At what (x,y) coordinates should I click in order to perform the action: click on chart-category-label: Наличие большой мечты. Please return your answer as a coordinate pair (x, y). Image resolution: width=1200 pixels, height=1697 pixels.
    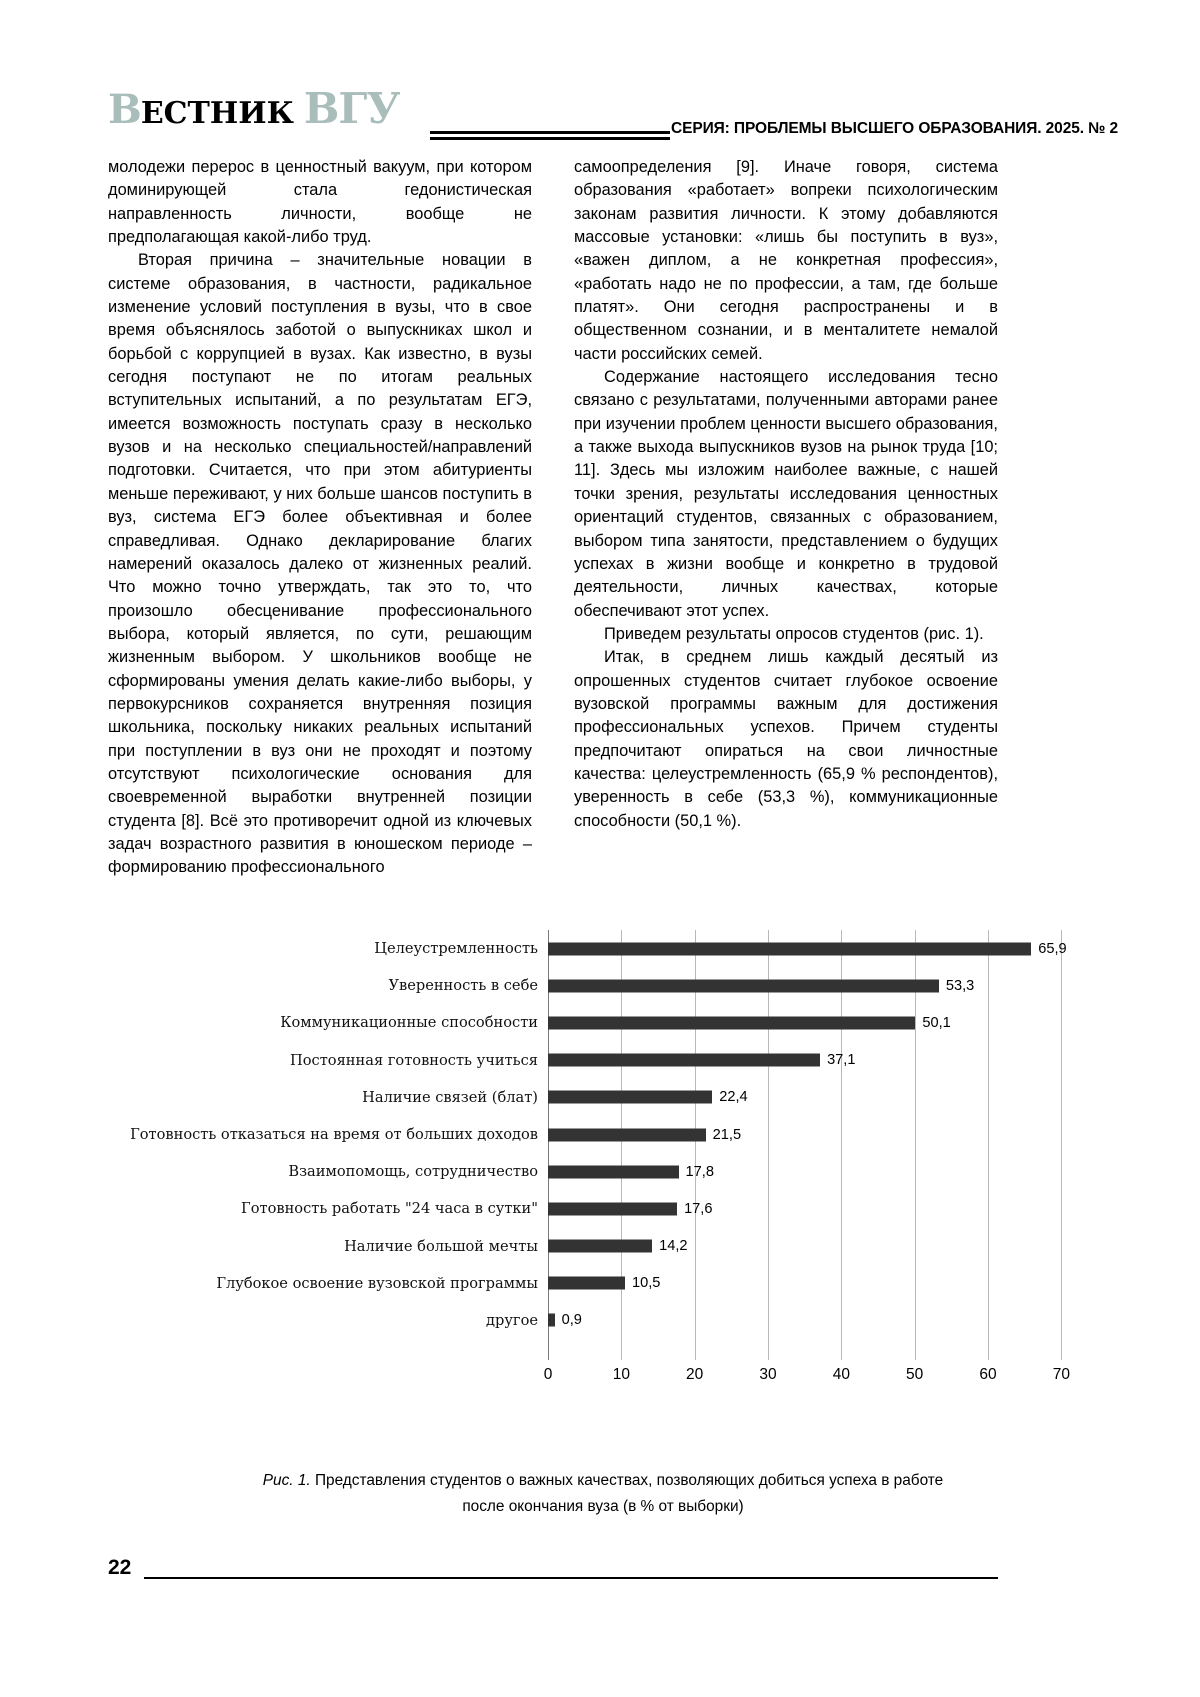
    Looking at the image, I should click on (441, 1246).